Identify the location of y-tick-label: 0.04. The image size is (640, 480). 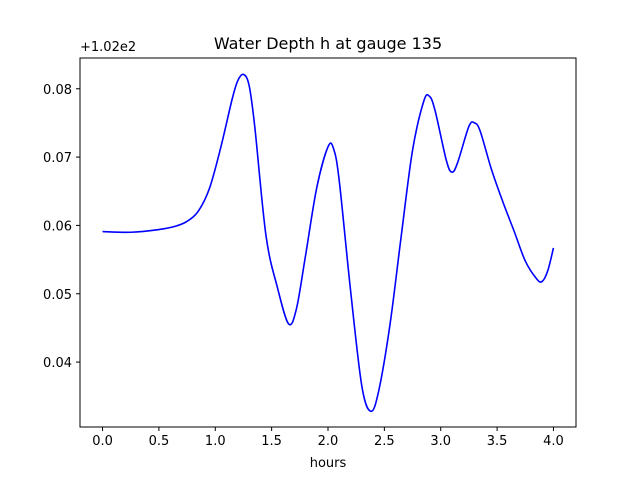
(57, 363).